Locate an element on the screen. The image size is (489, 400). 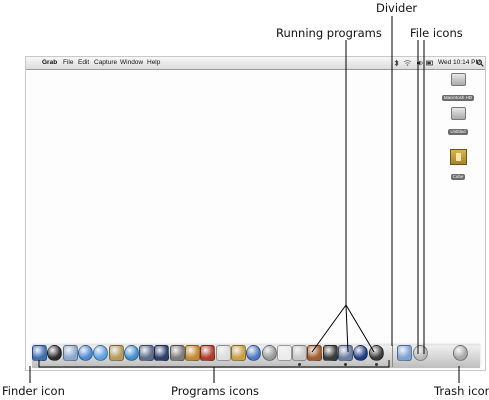
ichat-icon is located at coordinates (101, 353).